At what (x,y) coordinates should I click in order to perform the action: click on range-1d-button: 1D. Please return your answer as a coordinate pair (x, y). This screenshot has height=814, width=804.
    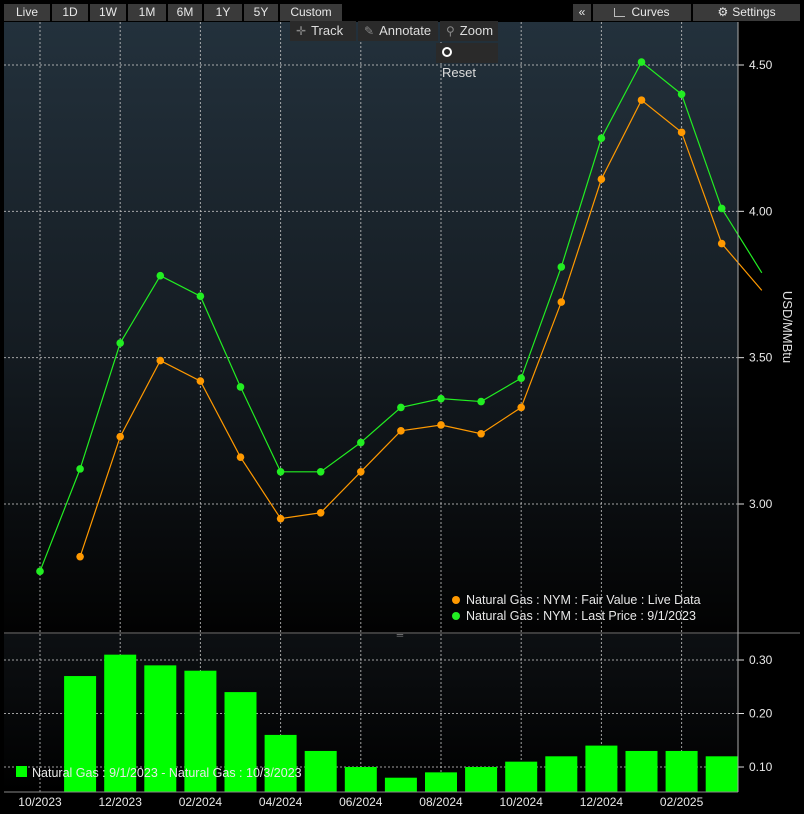
    Looking at the image, I should click on (70, 12).